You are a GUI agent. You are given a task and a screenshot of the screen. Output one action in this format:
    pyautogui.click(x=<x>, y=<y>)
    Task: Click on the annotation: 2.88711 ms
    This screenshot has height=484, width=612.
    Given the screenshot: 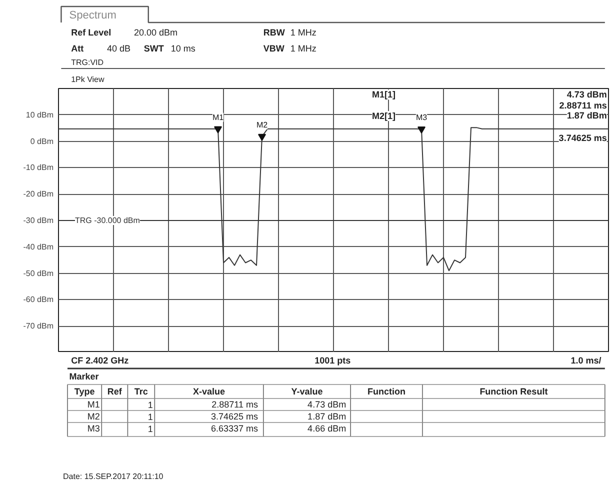 What is the action you would take?
    pyautogui.click(x=583, y=105)
    